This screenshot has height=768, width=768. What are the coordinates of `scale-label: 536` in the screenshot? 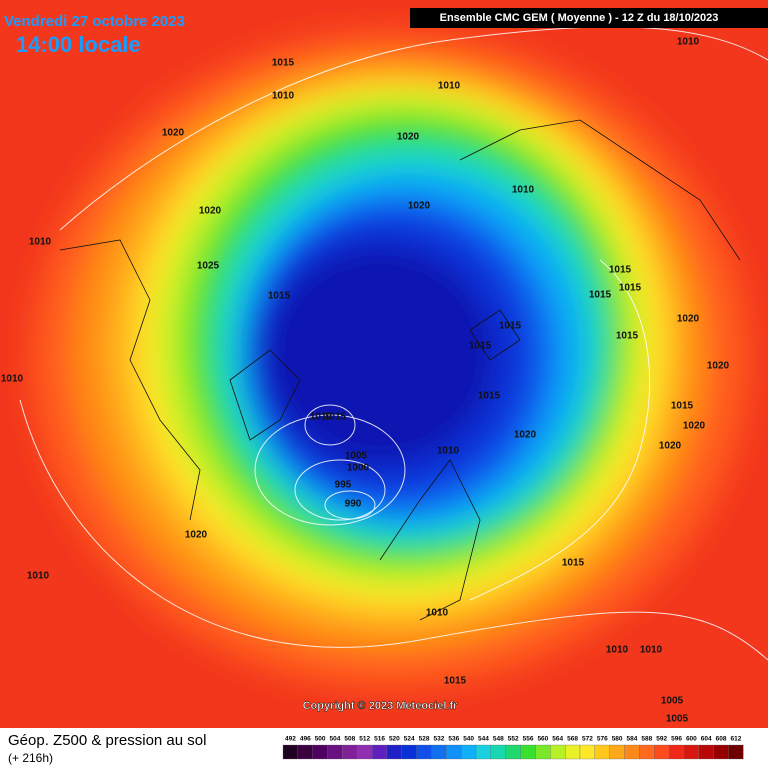 It's located at (453, 739).